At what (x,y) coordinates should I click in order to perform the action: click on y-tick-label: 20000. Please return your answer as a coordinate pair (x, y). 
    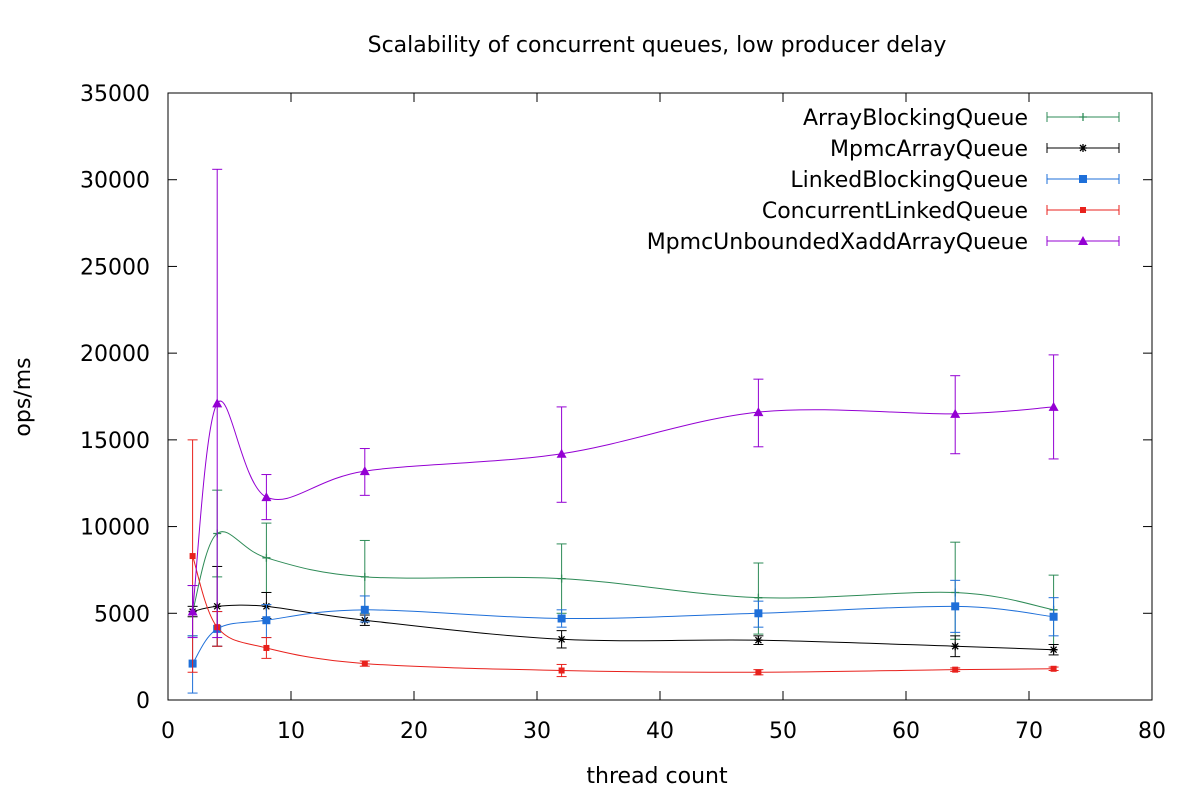
    Looking at the image, I should click on (115, 354).